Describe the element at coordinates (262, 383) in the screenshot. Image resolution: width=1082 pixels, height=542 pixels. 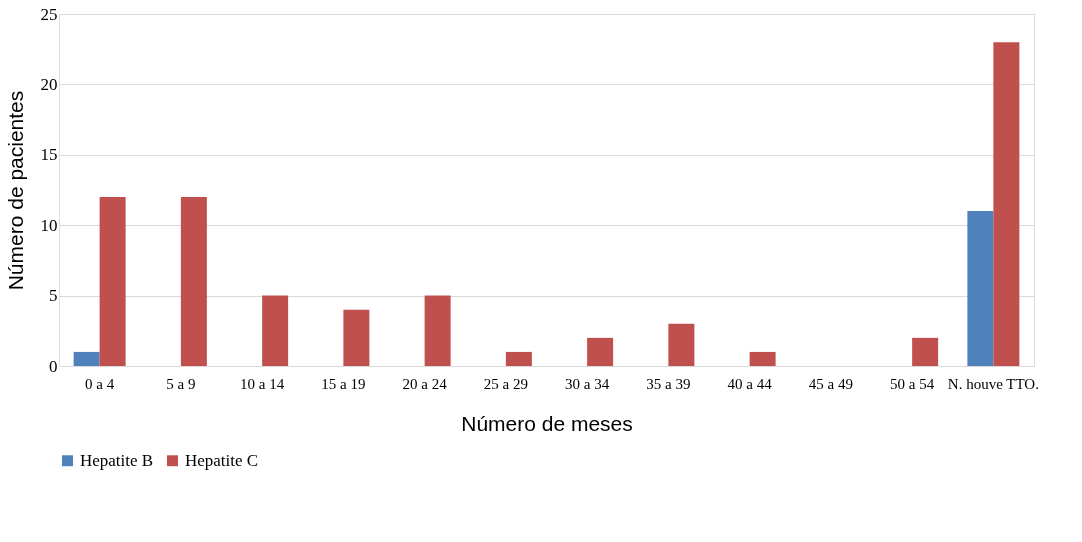
I see `x-tick-label: 10 a 14` at that location.